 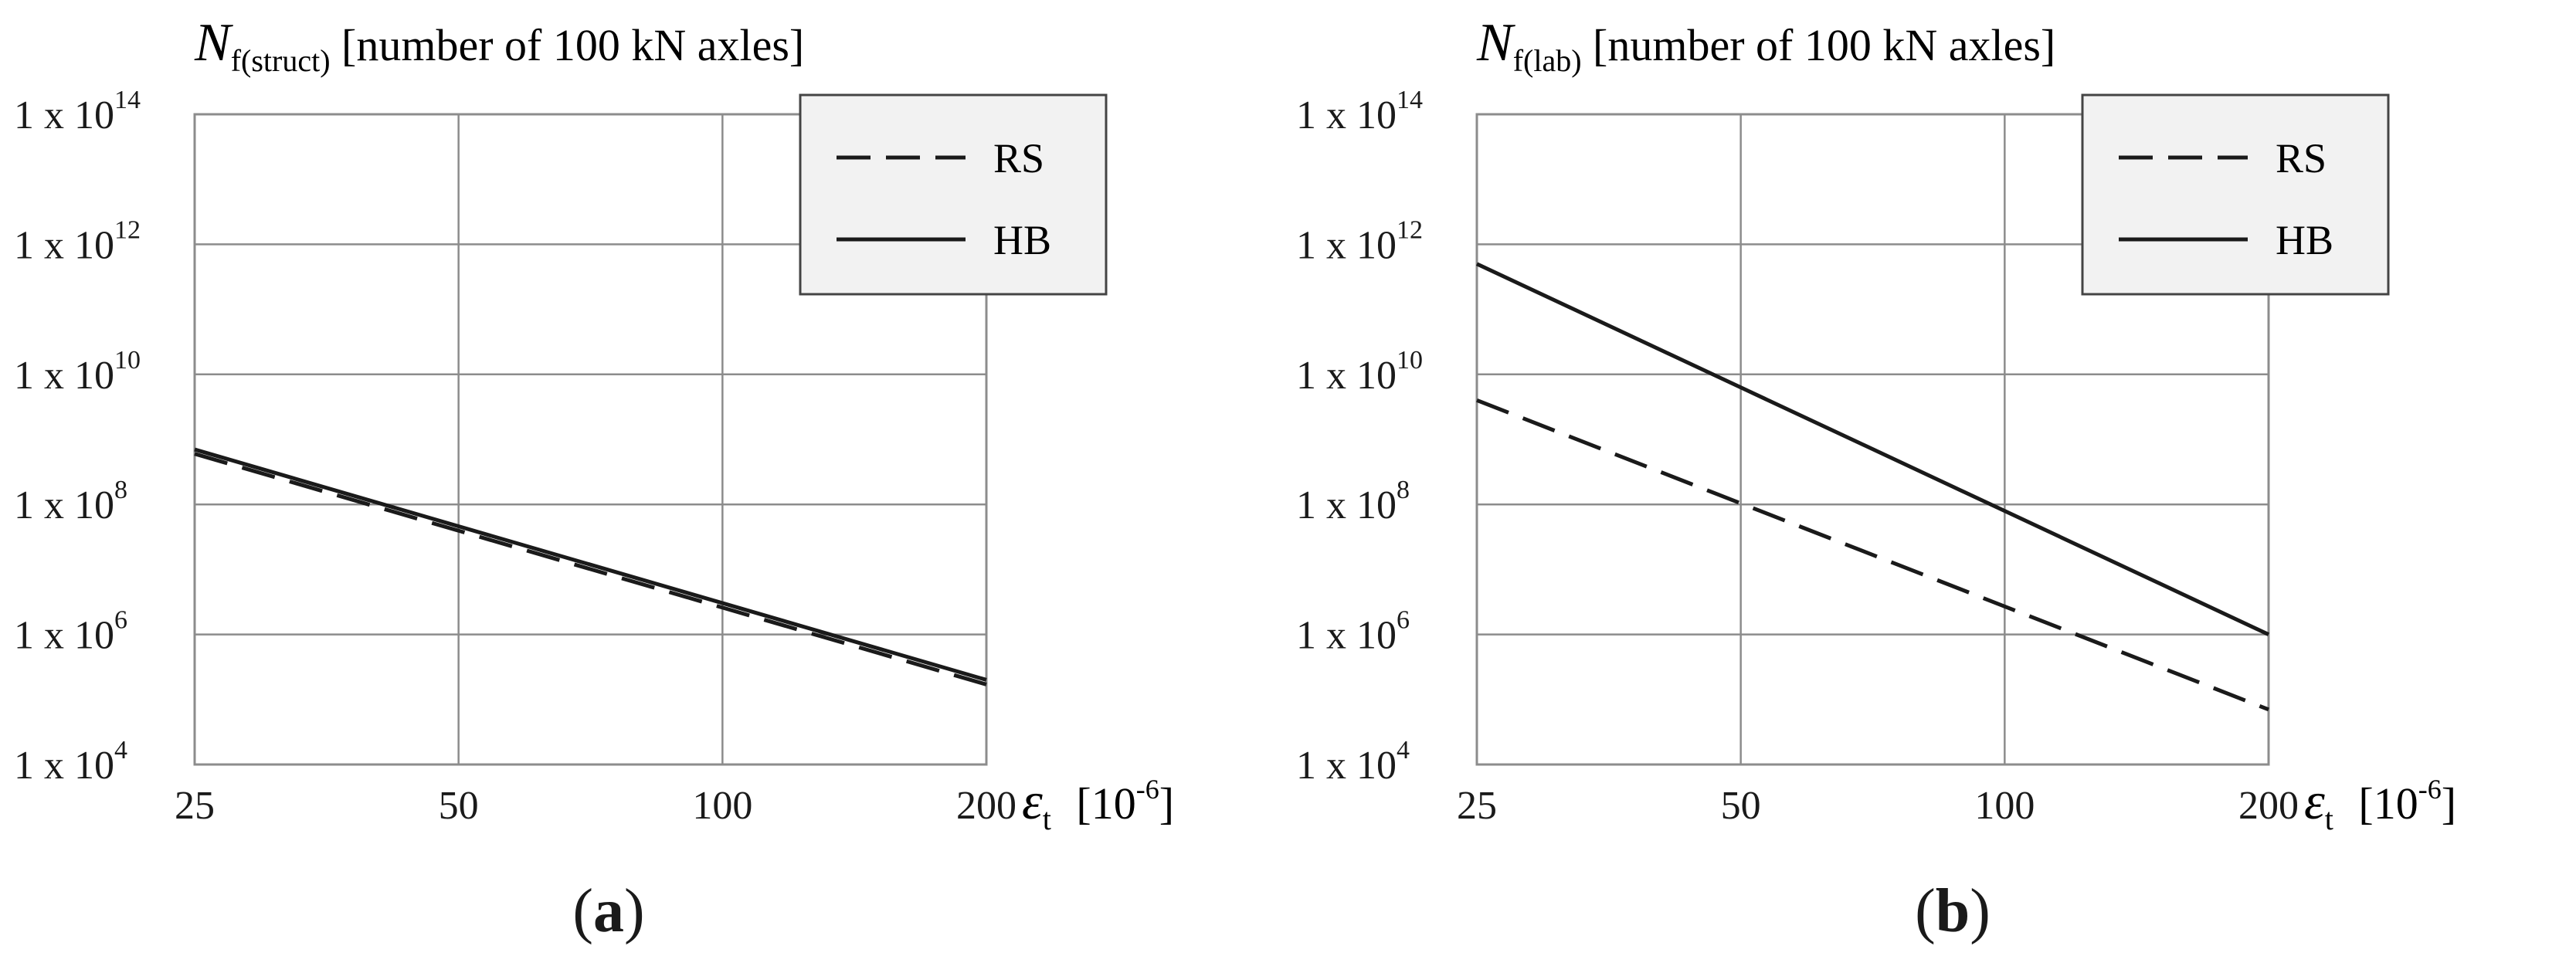 I want to click on caption-a-label: a, so click(x=608, y=911).